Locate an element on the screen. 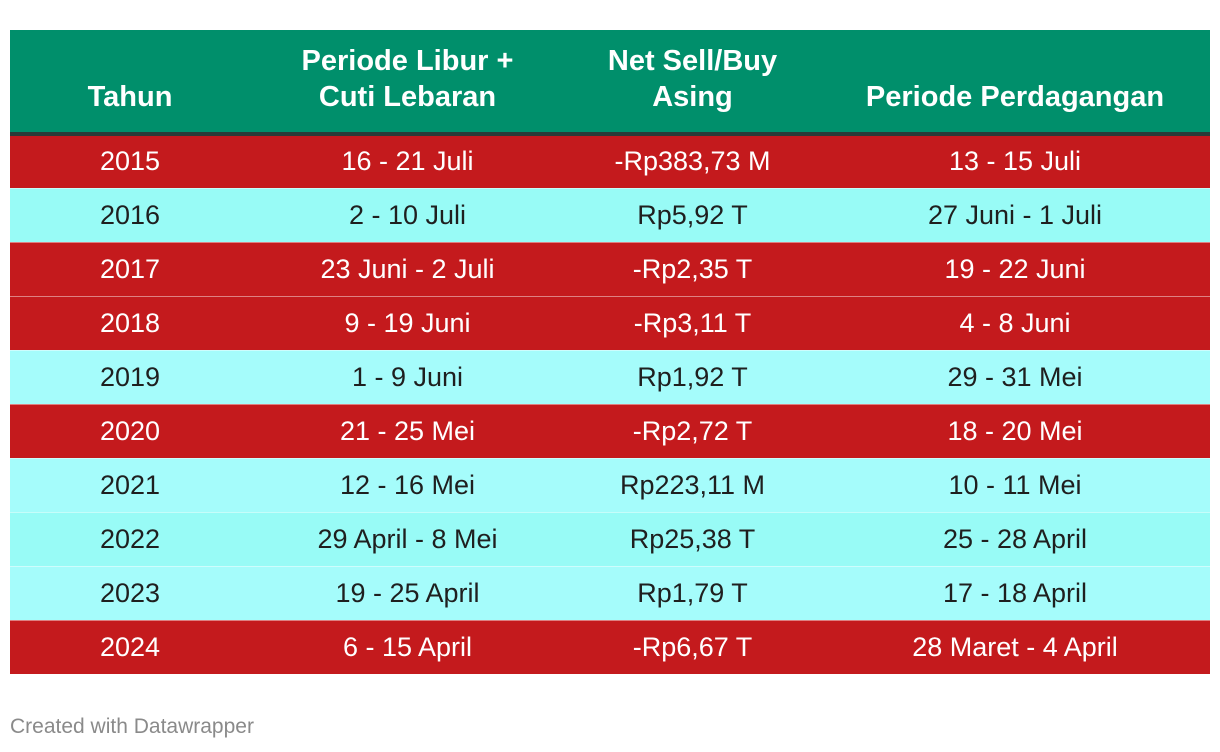 Image resolution: width=1220 pixels, height=752 pixels. cell-net-sell-buy: Rp25,38 T is located at coordinates (692, 538).